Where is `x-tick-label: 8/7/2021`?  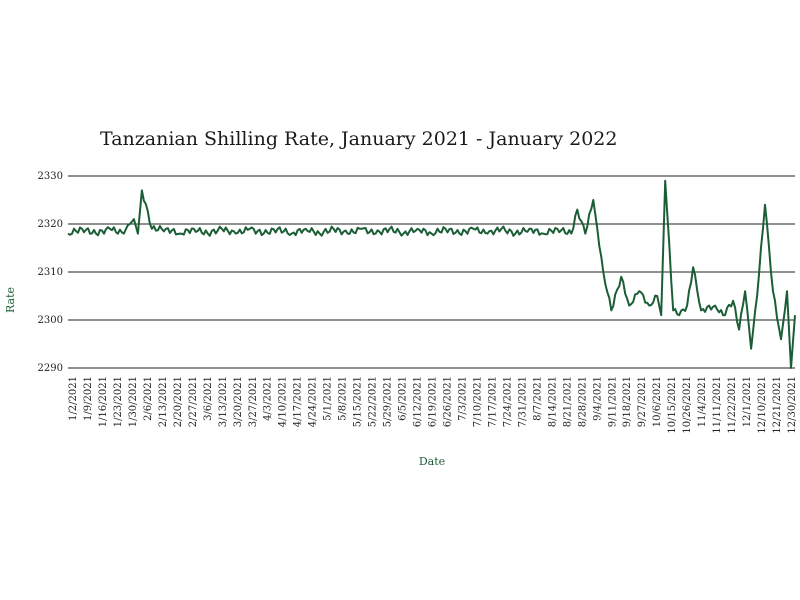
x-tick-label: 8/7/2021 is located at coordinates (537, 398).